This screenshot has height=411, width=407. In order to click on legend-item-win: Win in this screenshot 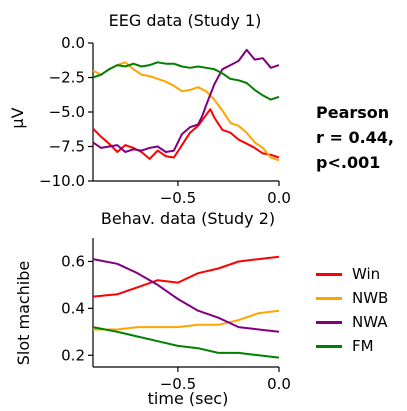, I will do `click(352, 274)`.